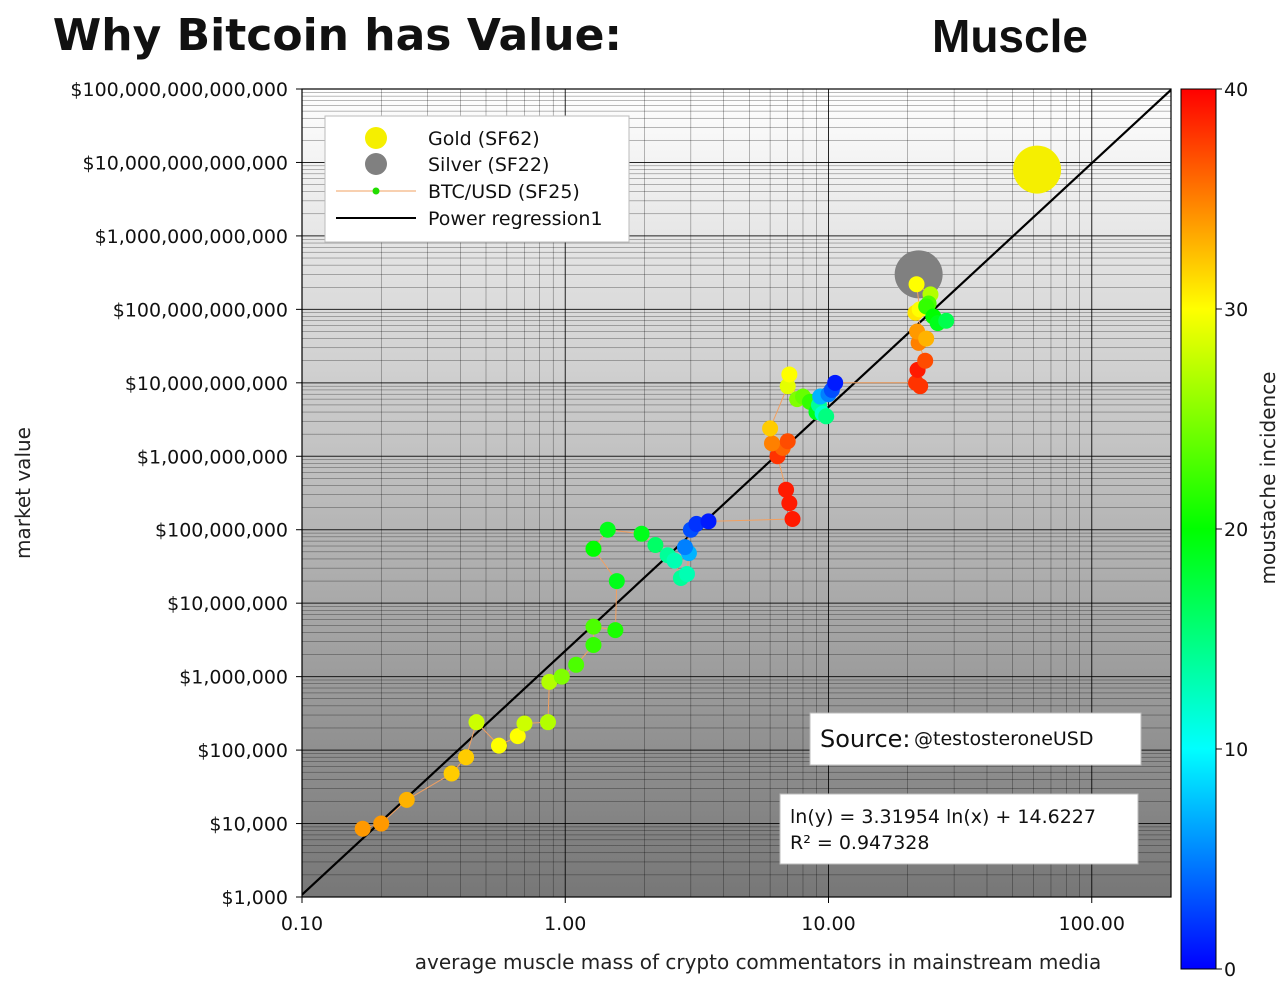 The height and width of the screenshot is (986, 1288). I want to click on x-axis: 0.10 1.00 10.00 100.00, so click(703, 916).